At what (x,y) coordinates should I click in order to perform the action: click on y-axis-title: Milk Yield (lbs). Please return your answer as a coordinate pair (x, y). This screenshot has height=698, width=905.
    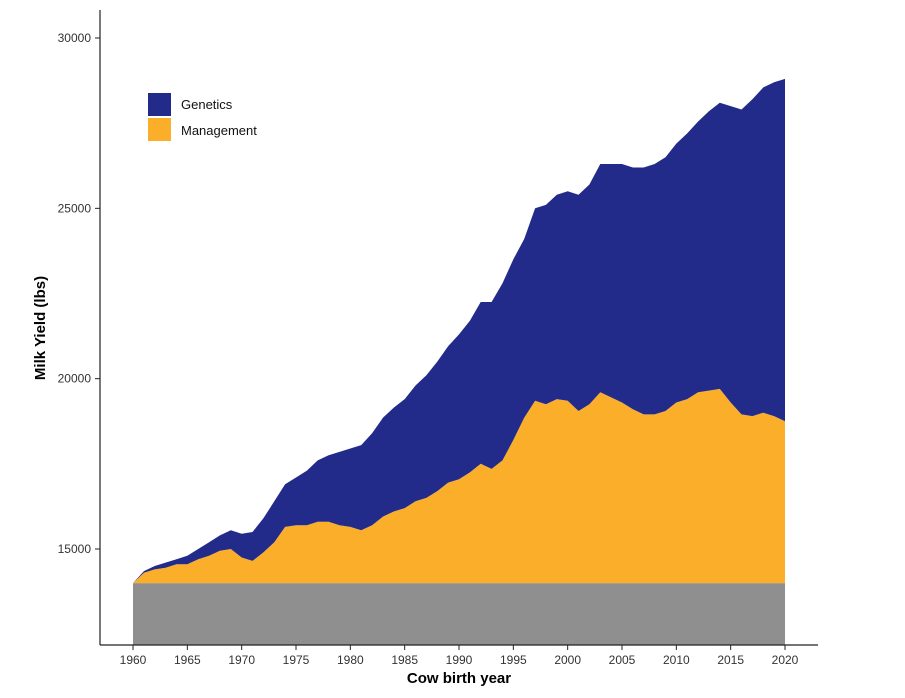
    Looking at the image, I should click on (40, 328).